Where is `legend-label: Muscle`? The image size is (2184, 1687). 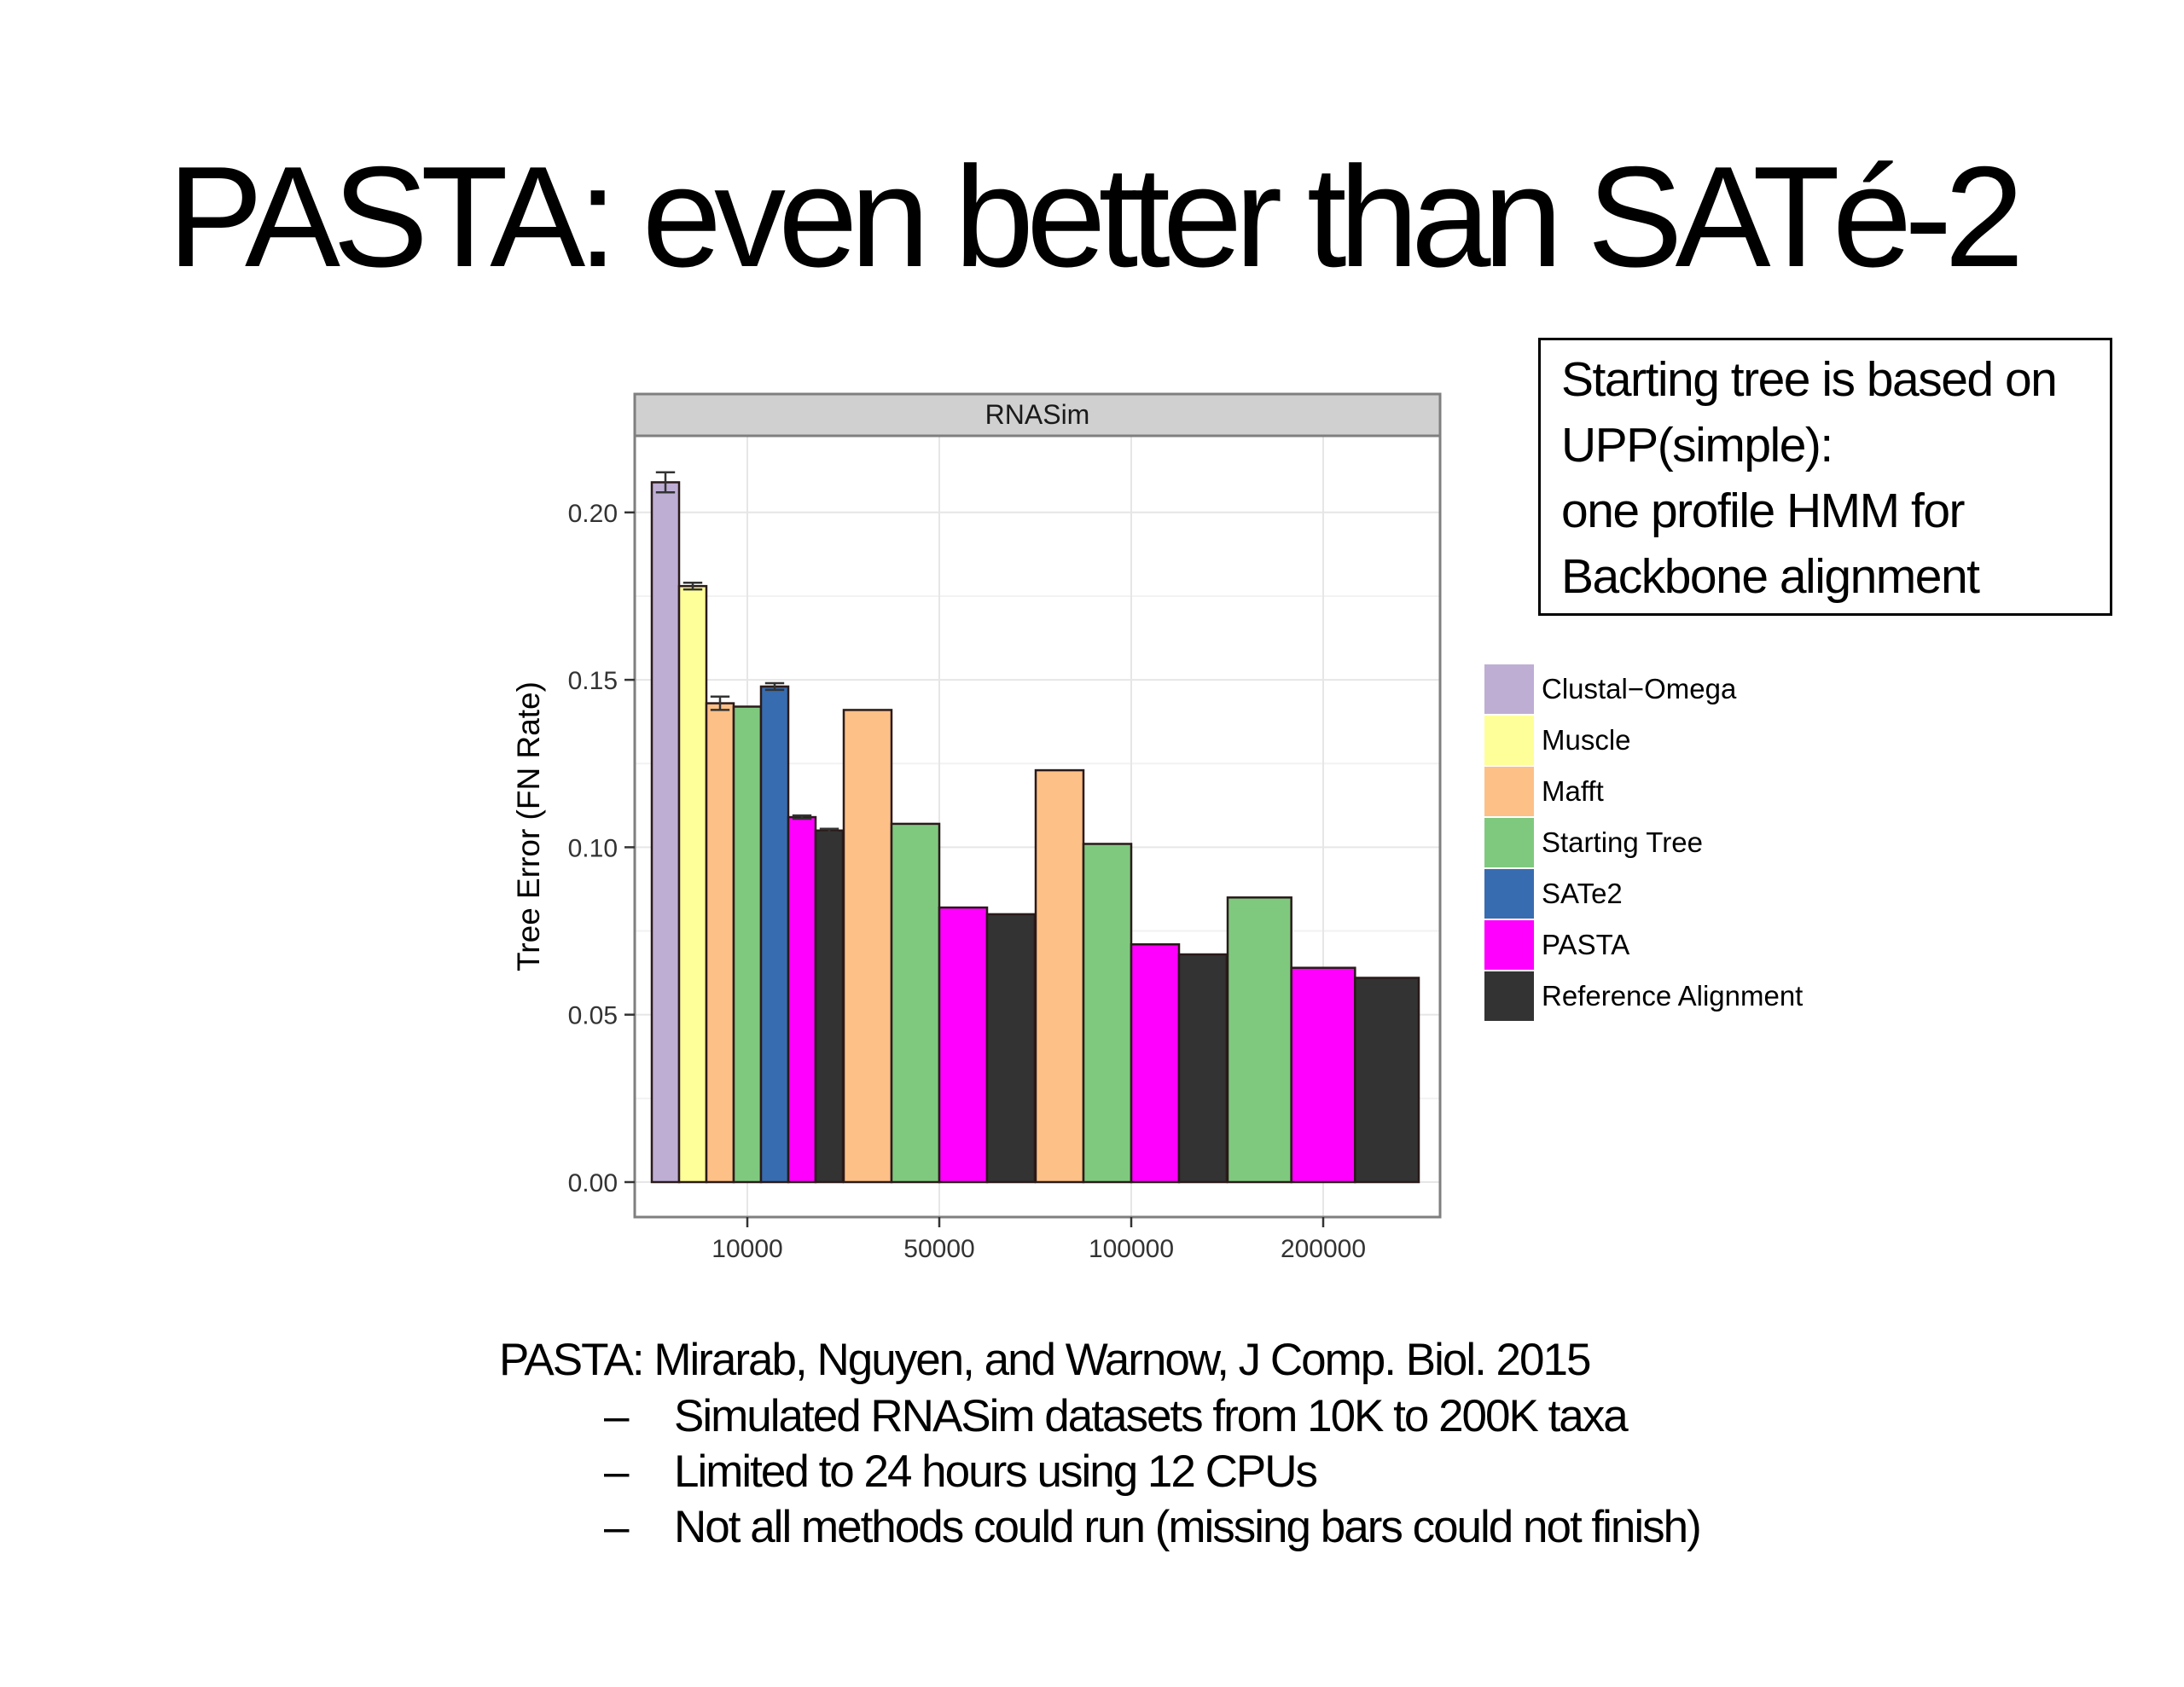
legend-label: Muscle is located at coordinates (1587, 740).